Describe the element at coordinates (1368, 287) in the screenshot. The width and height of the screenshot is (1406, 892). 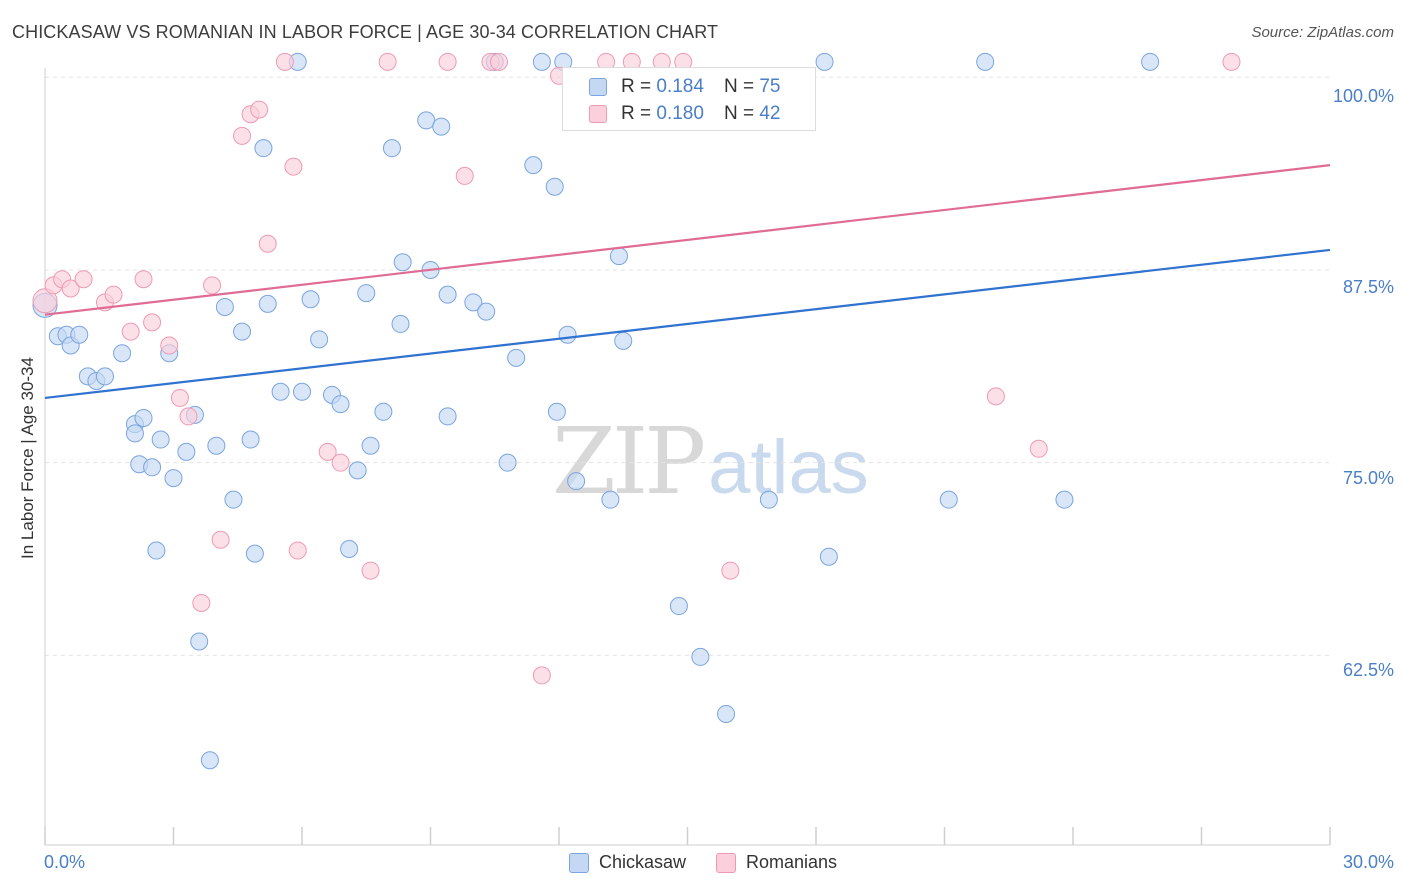
I see `y-tick-label-87-5: 87.5%` at that location.